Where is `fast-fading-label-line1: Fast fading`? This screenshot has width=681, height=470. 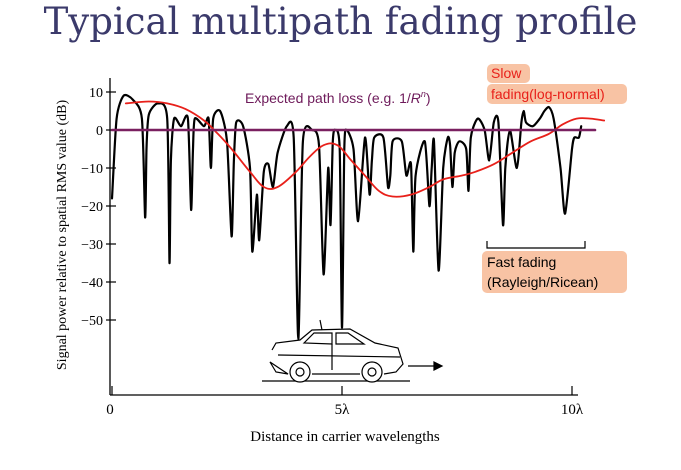 fast-fading-label-line1: Fast fading is located at coordinates (521, 262).